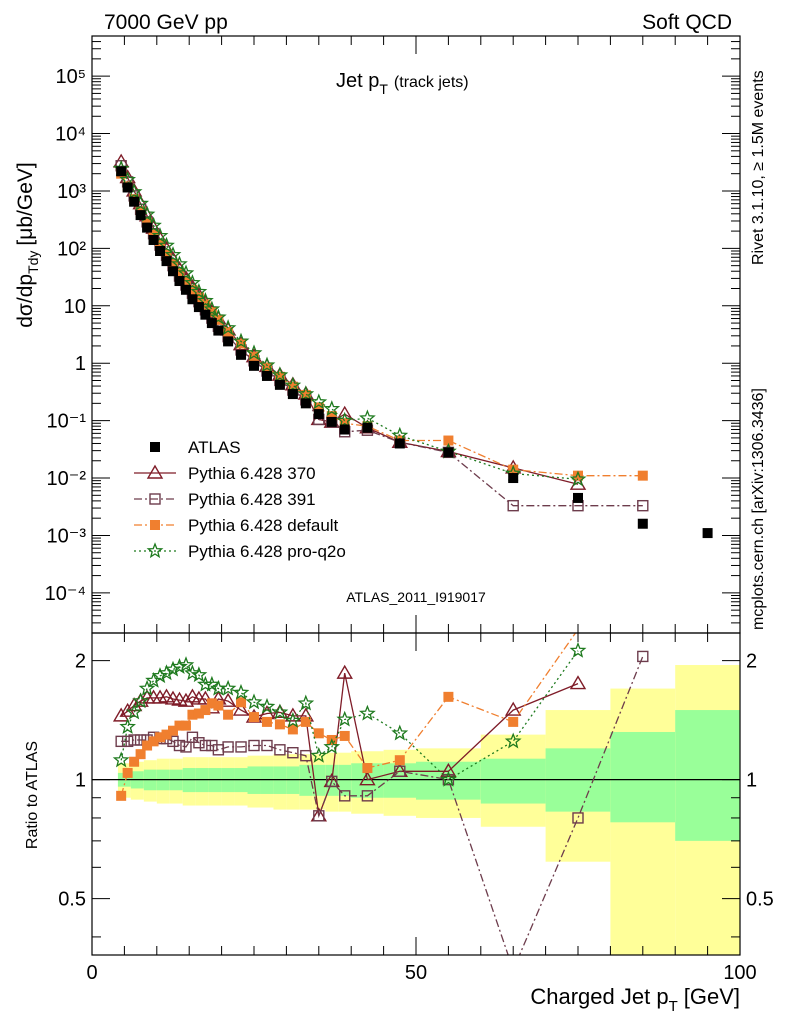 Image resolution: width=786 pixels, height=1024 pixels. What do you see at coordinates (91, 973) in the screenshot?
I see `x-tick-label: 0` at bounding box center [91, 973].